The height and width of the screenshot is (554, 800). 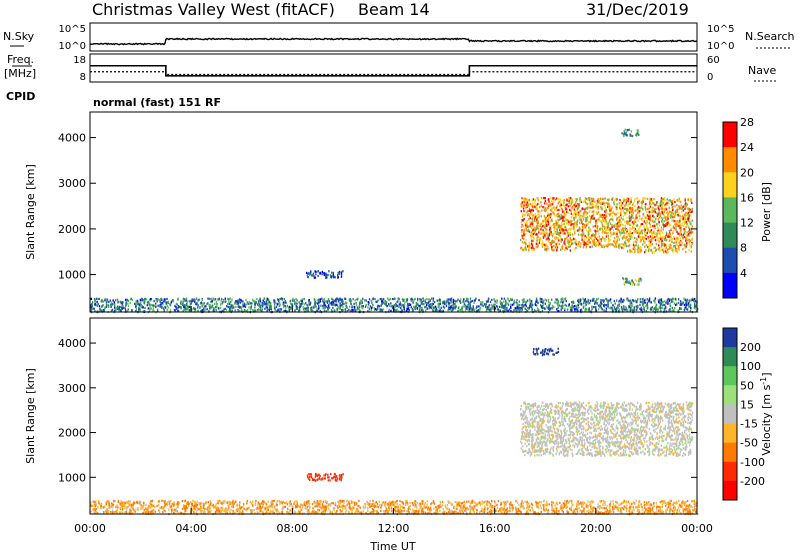 I want to click on colorbar-frame, so click(x=730, y=210).